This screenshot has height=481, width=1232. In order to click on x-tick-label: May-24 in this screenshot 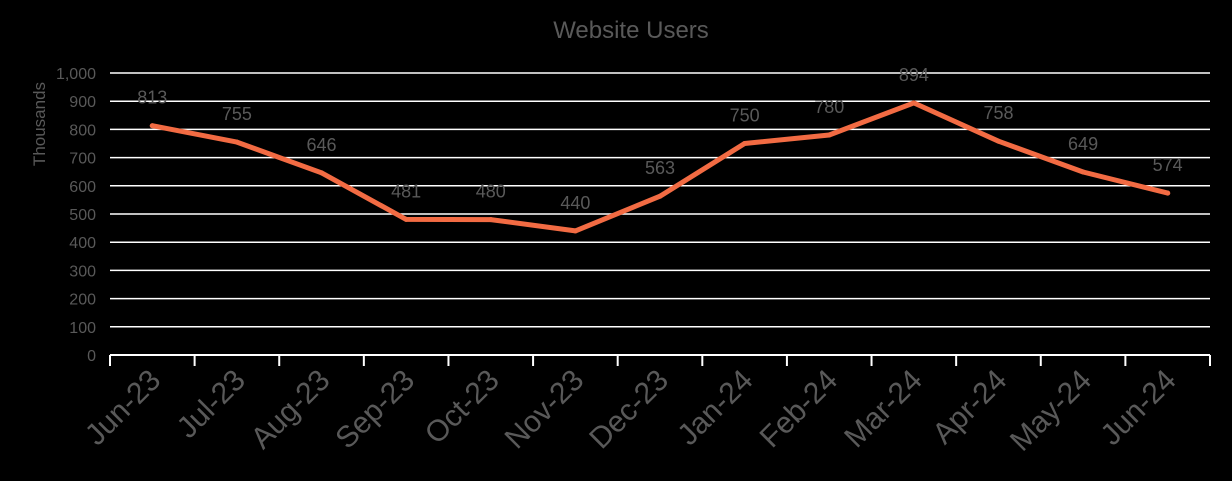, I will do `click(1051, 411)`.